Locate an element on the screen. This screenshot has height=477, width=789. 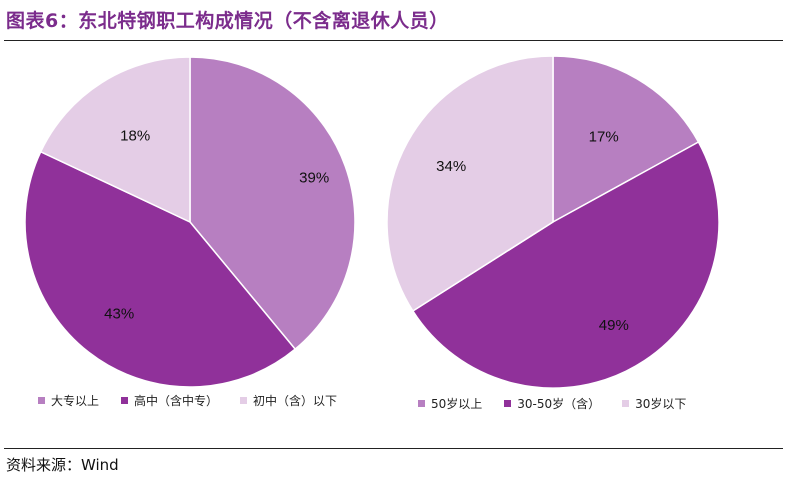
slice-data-label: 18% is located at coordinates (135, 136).